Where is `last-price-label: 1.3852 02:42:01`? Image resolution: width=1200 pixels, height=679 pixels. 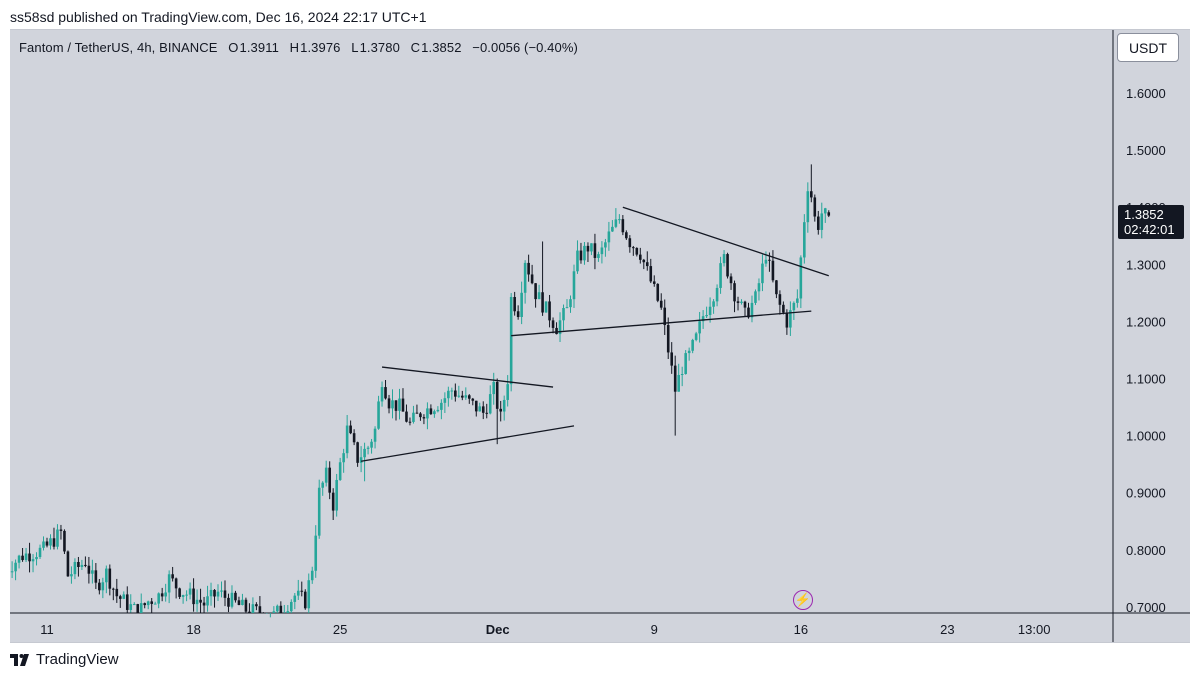 last-price-label: 1.3852 02:42:01 is located at coordinates (1151, 222).